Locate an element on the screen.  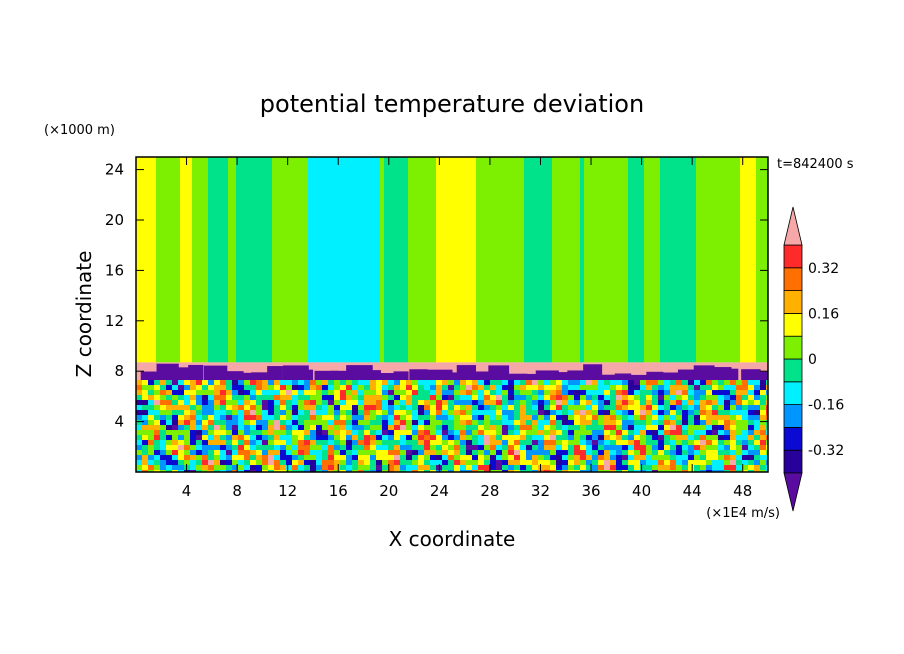
colorbar-label: 0.32 is located at coordinates (823, 269).